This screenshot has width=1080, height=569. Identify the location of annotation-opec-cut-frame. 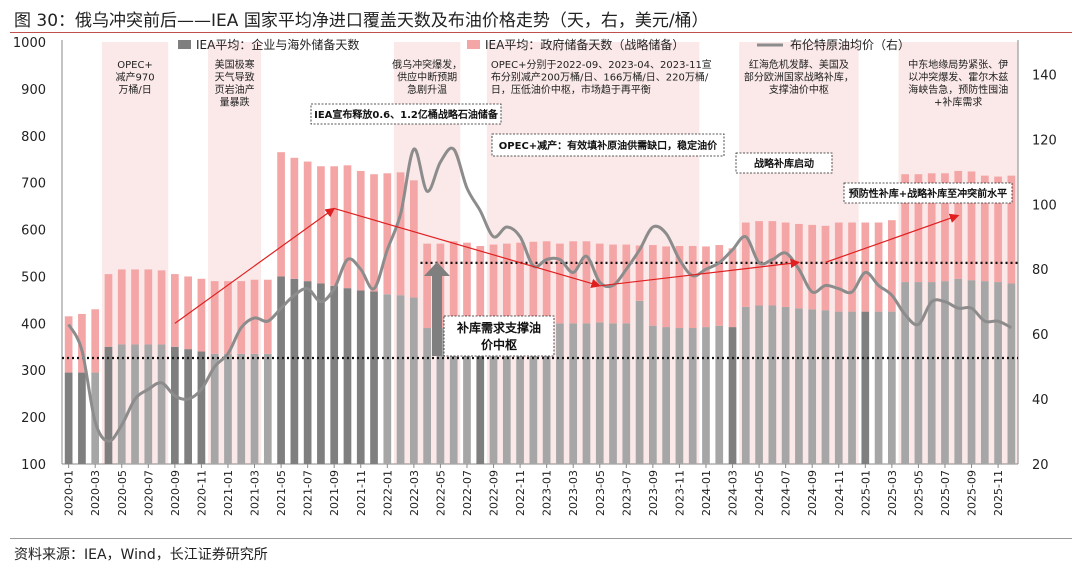
(608, 145).